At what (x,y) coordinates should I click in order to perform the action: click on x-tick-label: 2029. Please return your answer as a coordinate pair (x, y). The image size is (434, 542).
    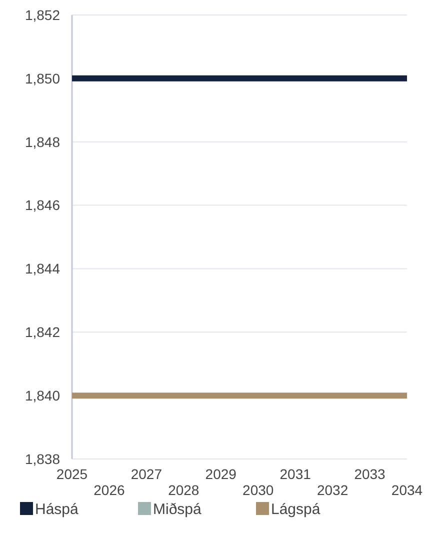
    Looking at the image, I should click on (221, 474).